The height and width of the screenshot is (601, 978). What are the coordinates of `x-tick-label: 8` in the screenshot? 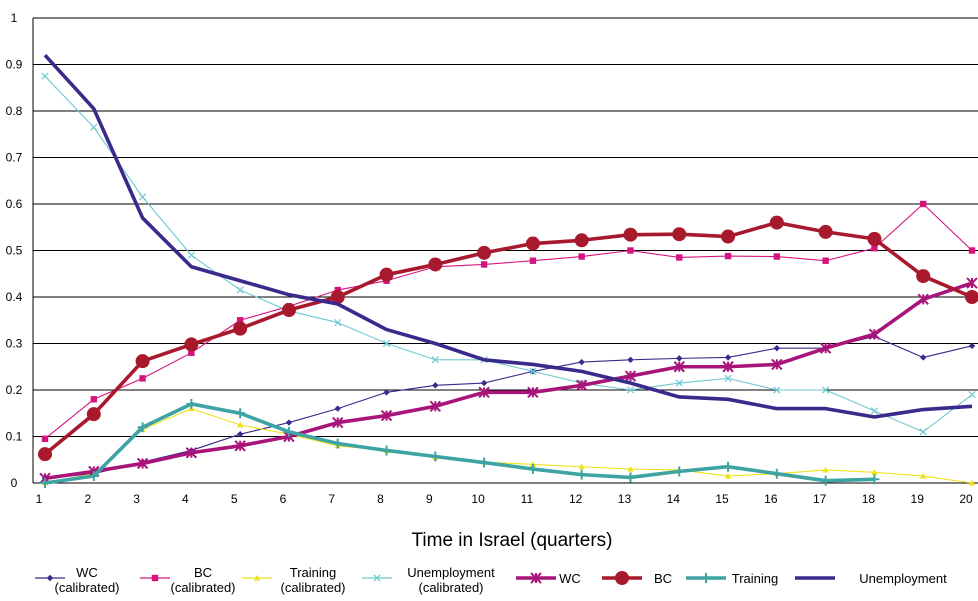 It's located at (380, 499).